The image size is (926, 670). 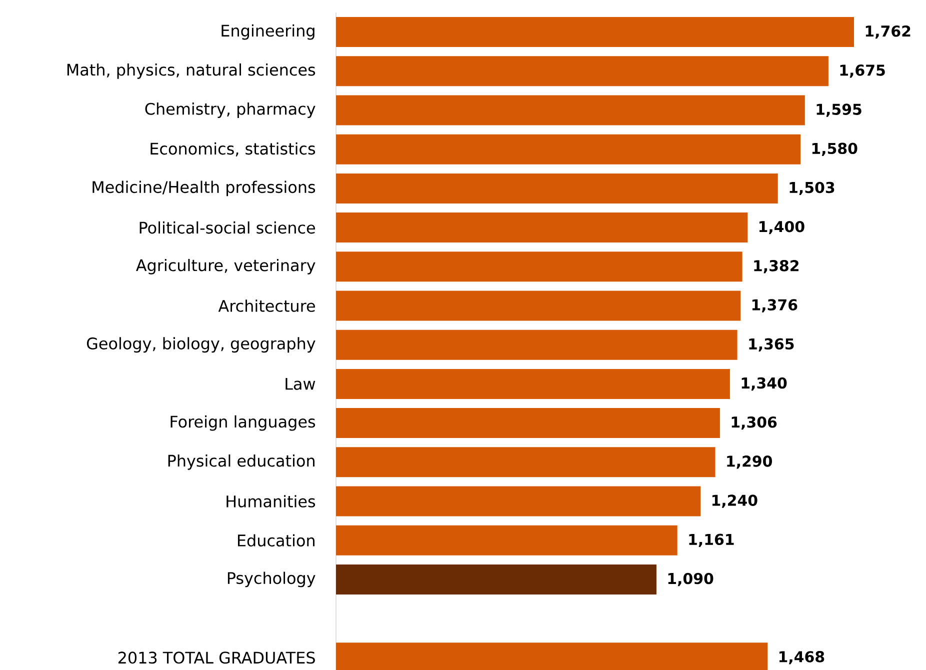 I want to click on data-label: 1,090, so click(x=691, y=579).